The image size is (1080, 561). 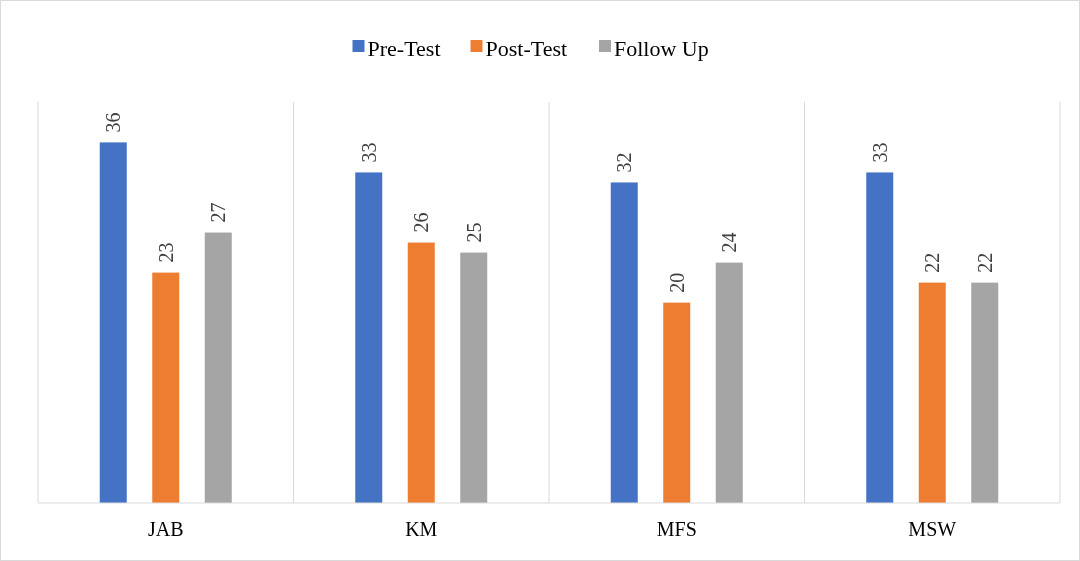 I want to click on x-tick-label: KM, so click(x=421, y=529).